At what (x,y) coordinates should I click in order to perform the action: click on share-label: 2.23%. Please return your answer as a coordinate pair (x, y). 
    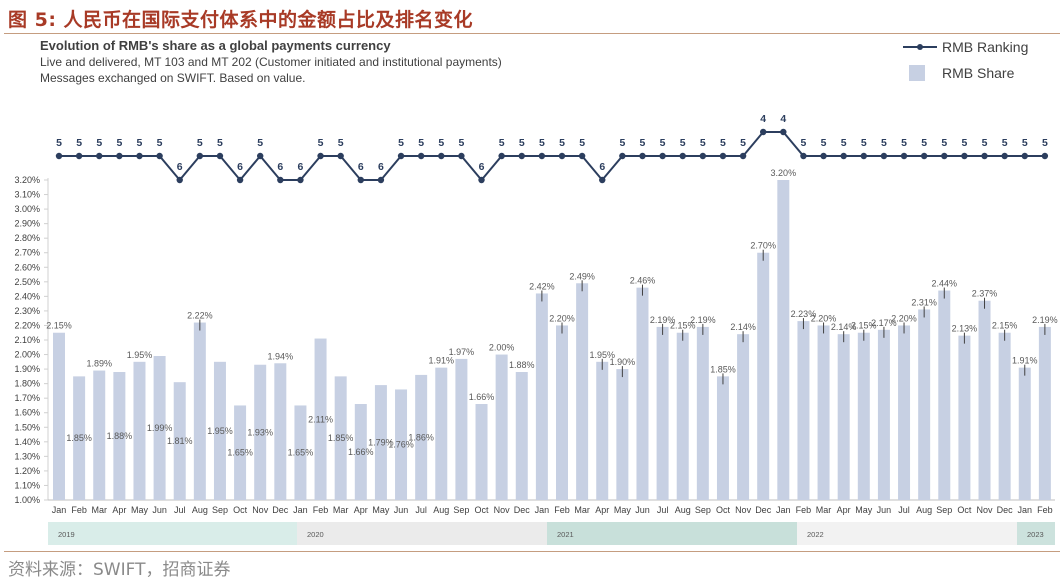
    Looking at the image, I should click on (804, 314).